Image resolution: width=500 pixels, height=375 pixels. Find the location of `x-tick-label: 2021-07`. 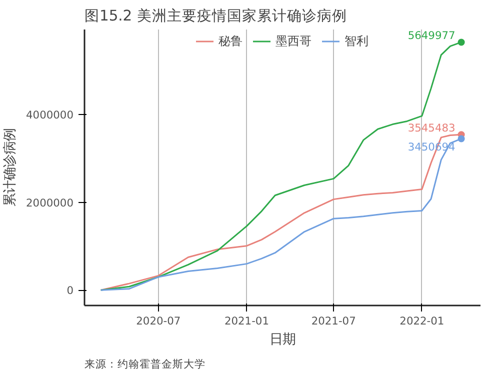

x-tick-label: 2021-07 is located at coordinates (333, 321).